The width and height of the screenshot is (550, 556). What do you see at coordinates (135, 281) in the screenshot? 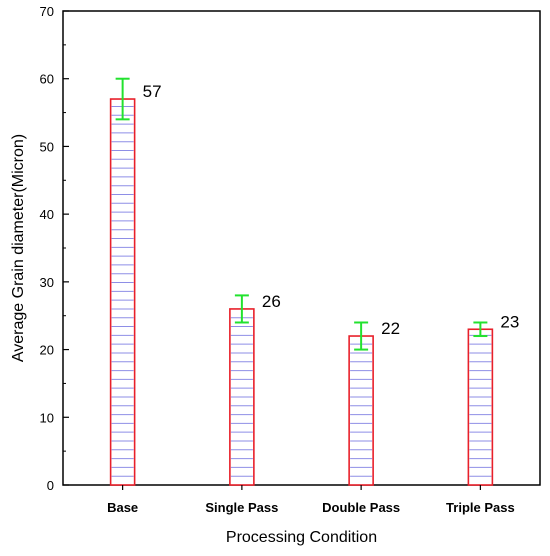
I see `bar-base: 57` at bounding box center [135, 281].